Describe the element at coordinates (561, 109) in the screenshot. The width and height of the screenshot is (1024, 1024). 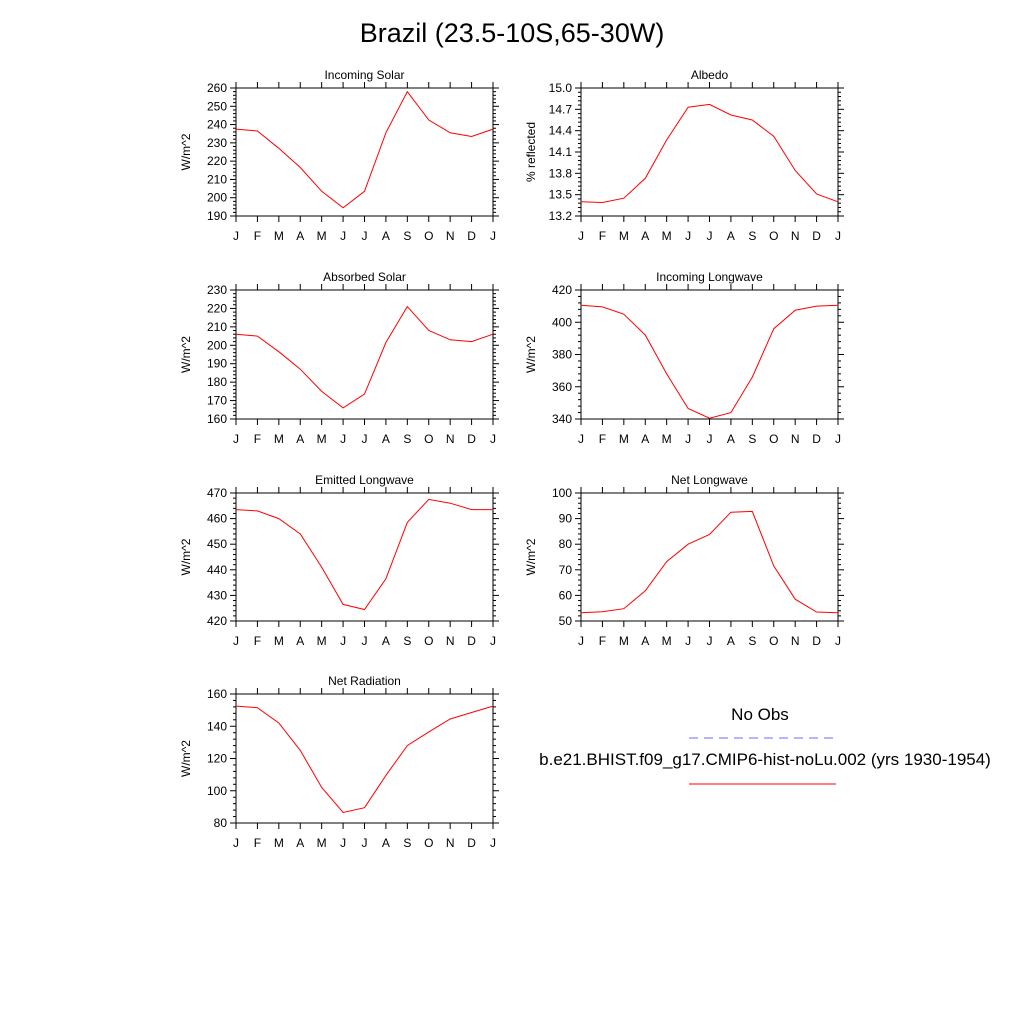
I see `panel-2-ytick-label: 14.7` at that location.